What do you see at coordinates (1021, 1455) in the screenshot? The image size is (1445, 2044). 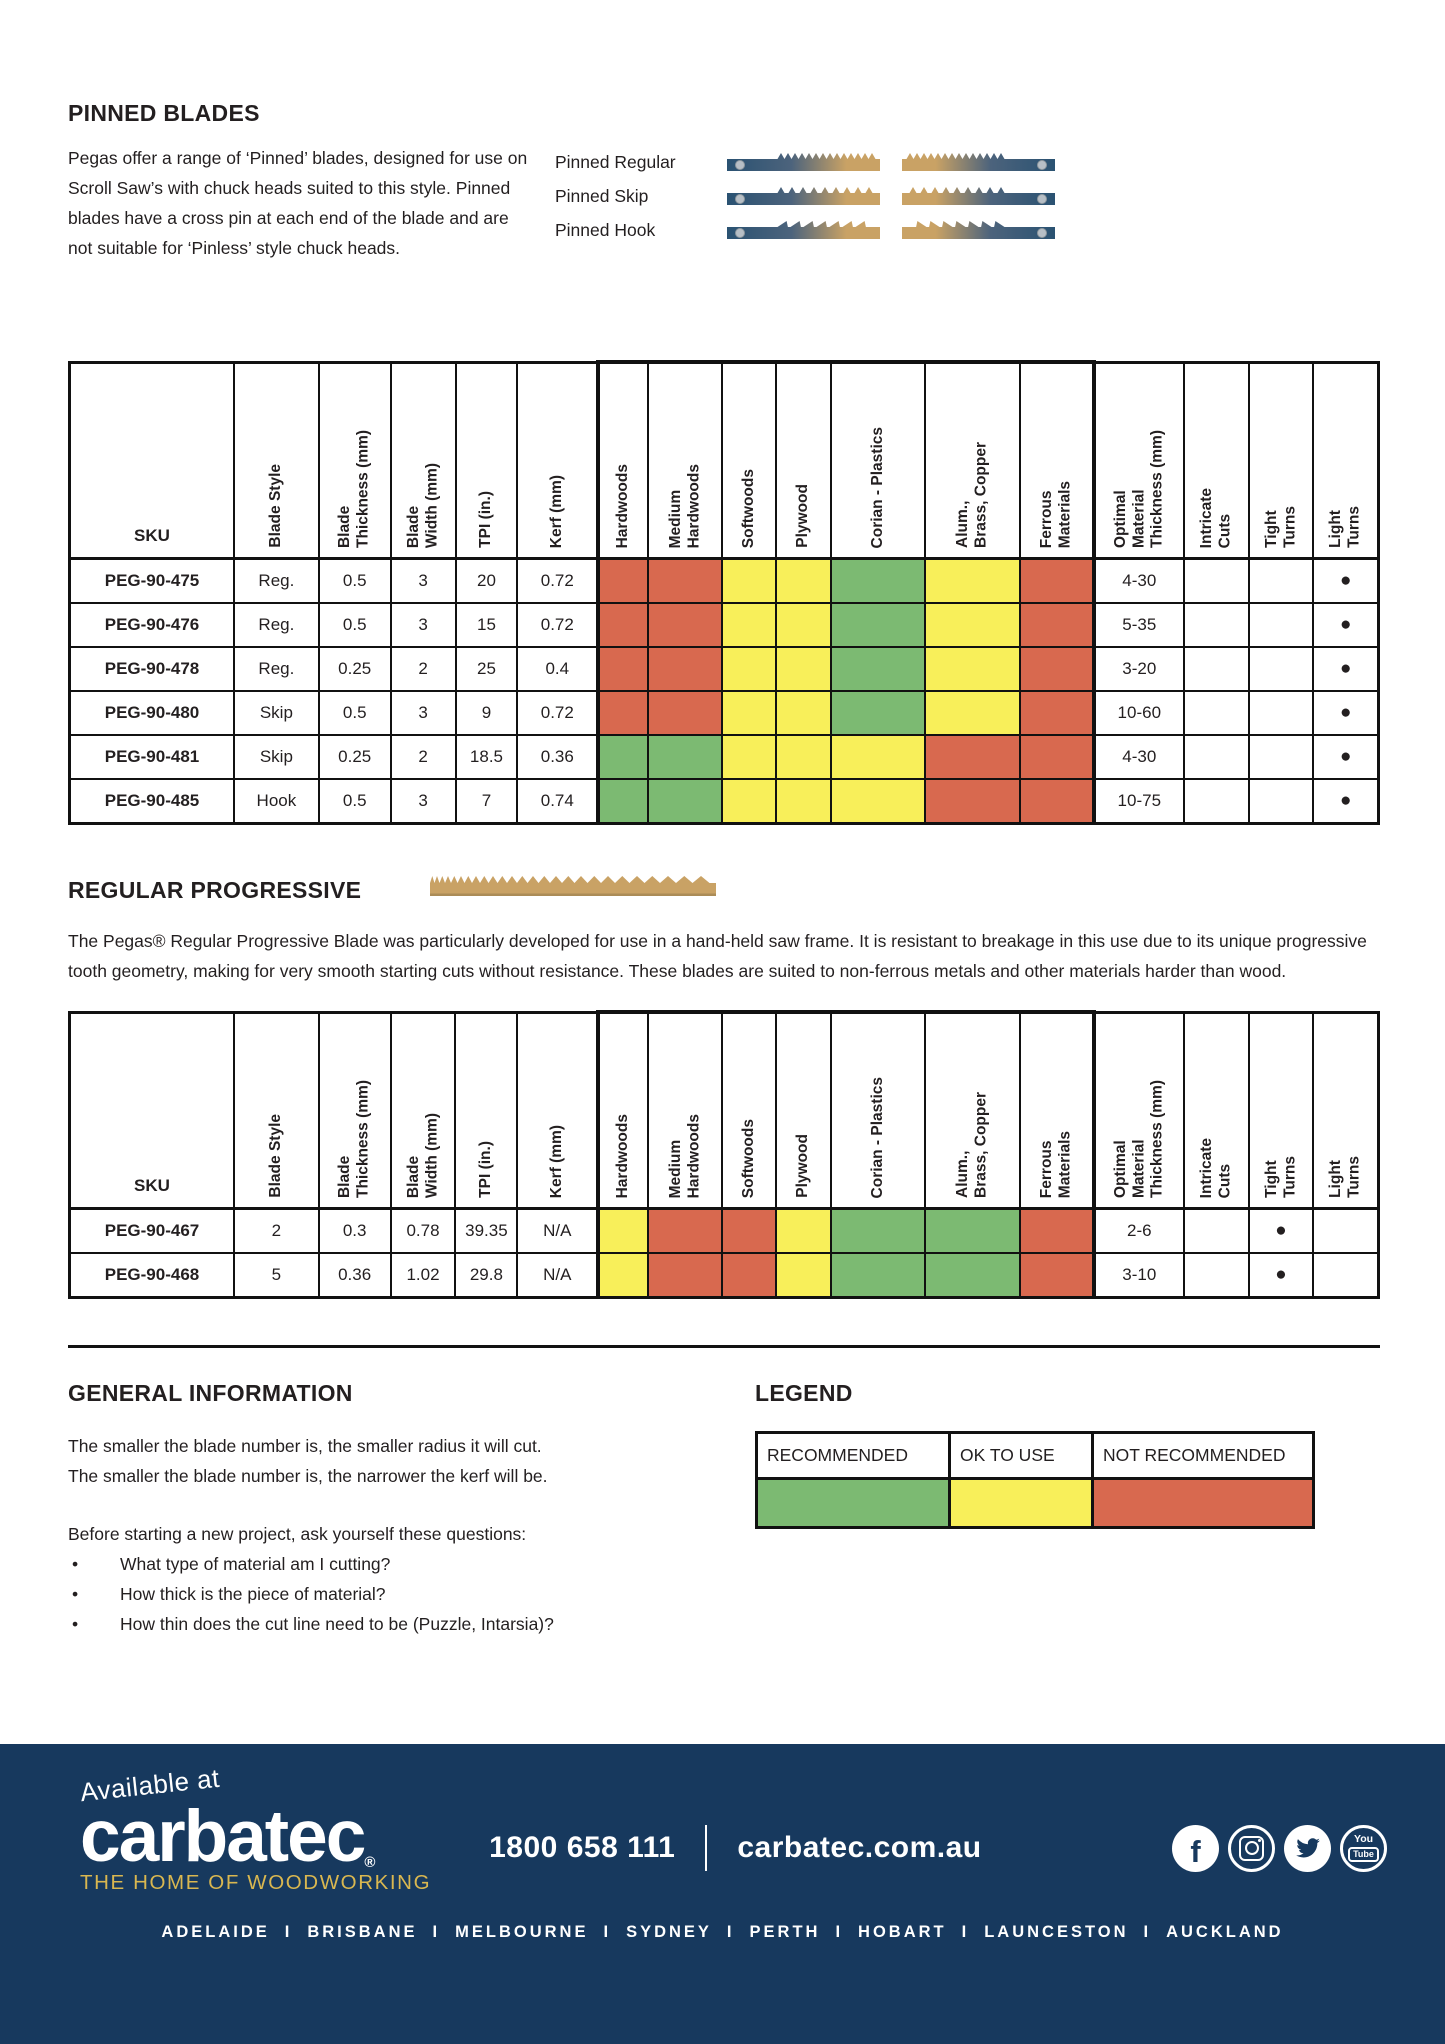 I see `legend-label-ok-to-use: OK TO USE` at bounding box center [1021, 1455].